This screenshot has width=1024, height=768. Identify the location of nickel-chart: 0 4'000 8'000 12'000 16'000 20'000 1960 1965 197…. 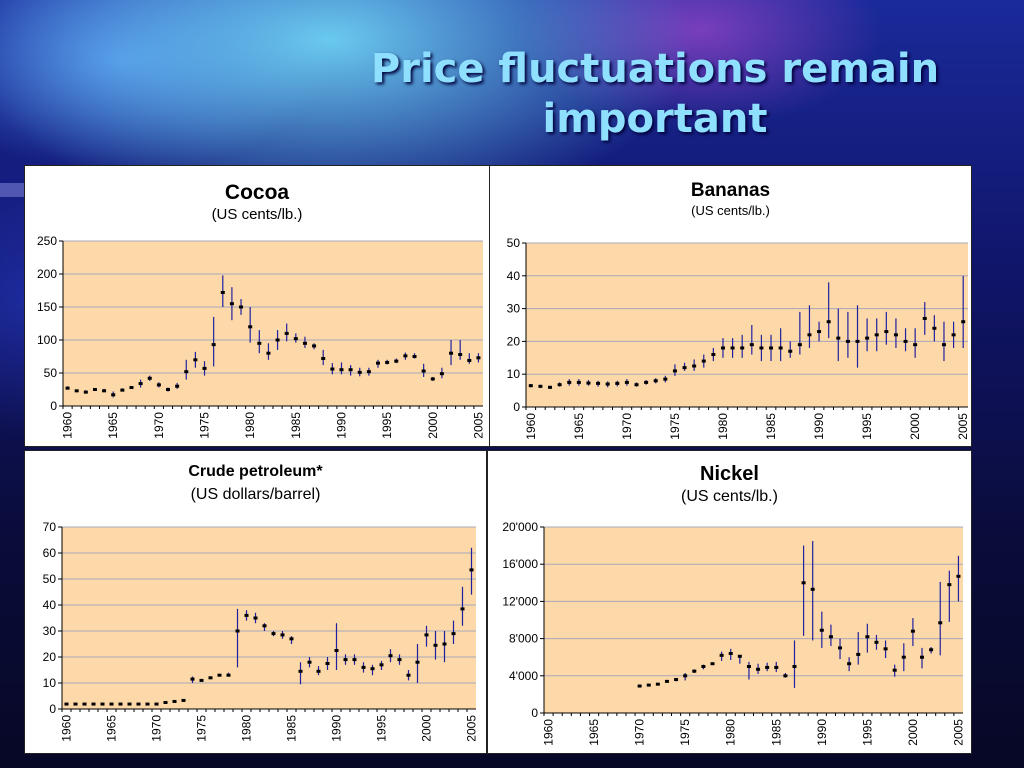
(733, 633).